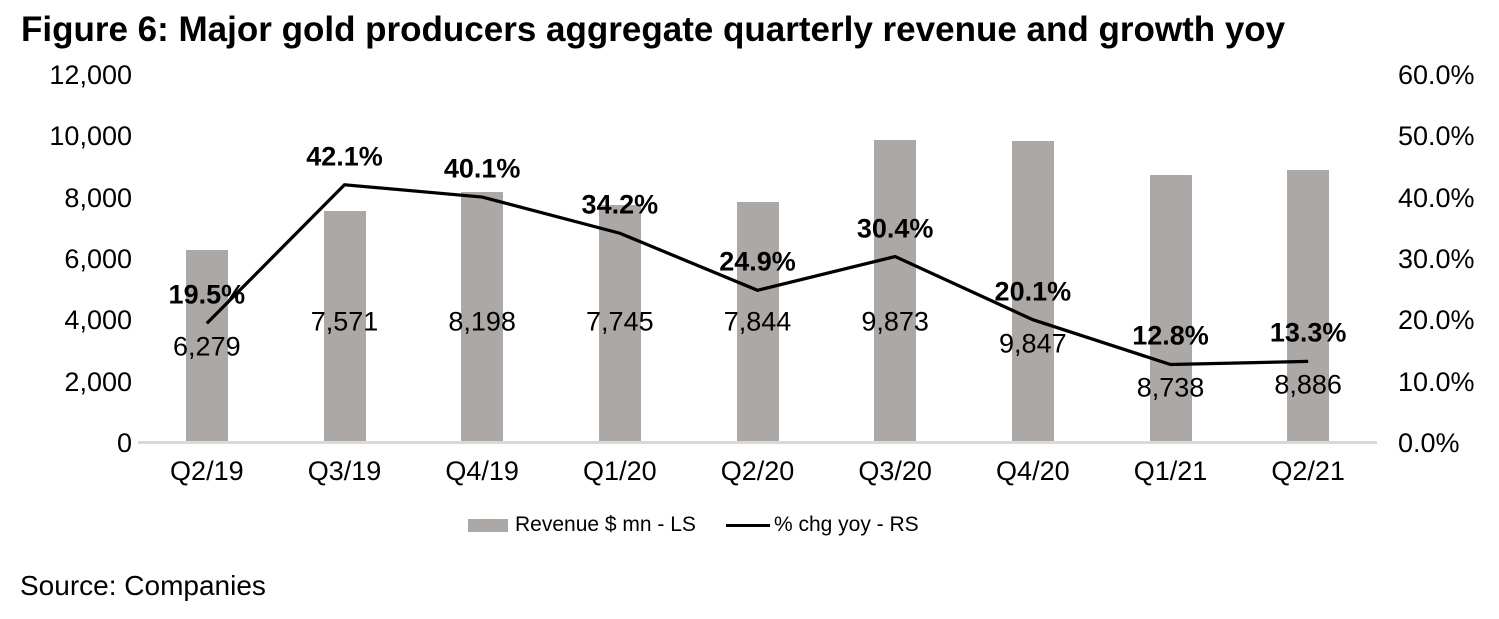 This screenshot has width=1499, height=619. I want to click on legend: Revenue $ mn - LS % chg yoy - RS, so click(693, 525).